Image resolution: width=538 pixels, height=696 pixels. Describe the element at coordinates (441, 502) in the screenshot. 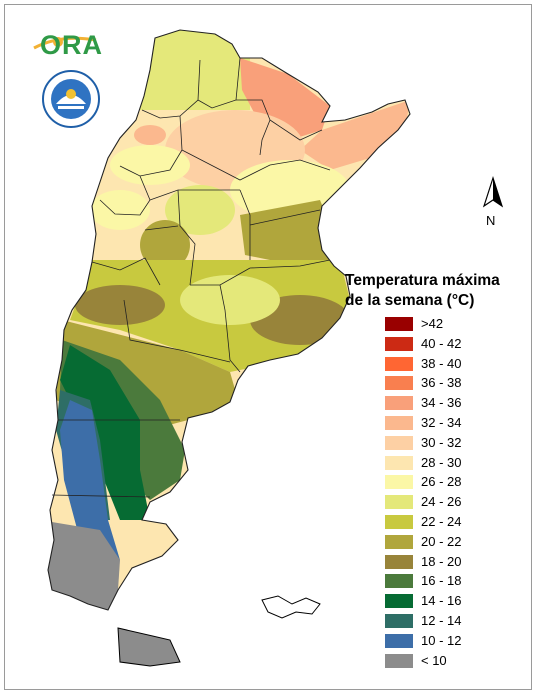

I see `legend-label: 24 - 26` at that location.